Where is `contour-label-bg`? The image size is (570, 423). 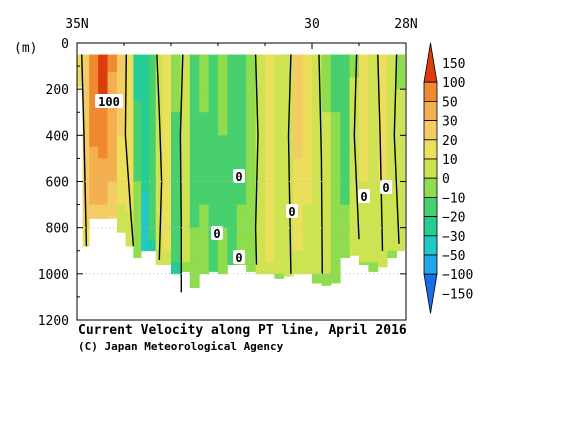
contour-label-bg is located at coordinates (109, 101).